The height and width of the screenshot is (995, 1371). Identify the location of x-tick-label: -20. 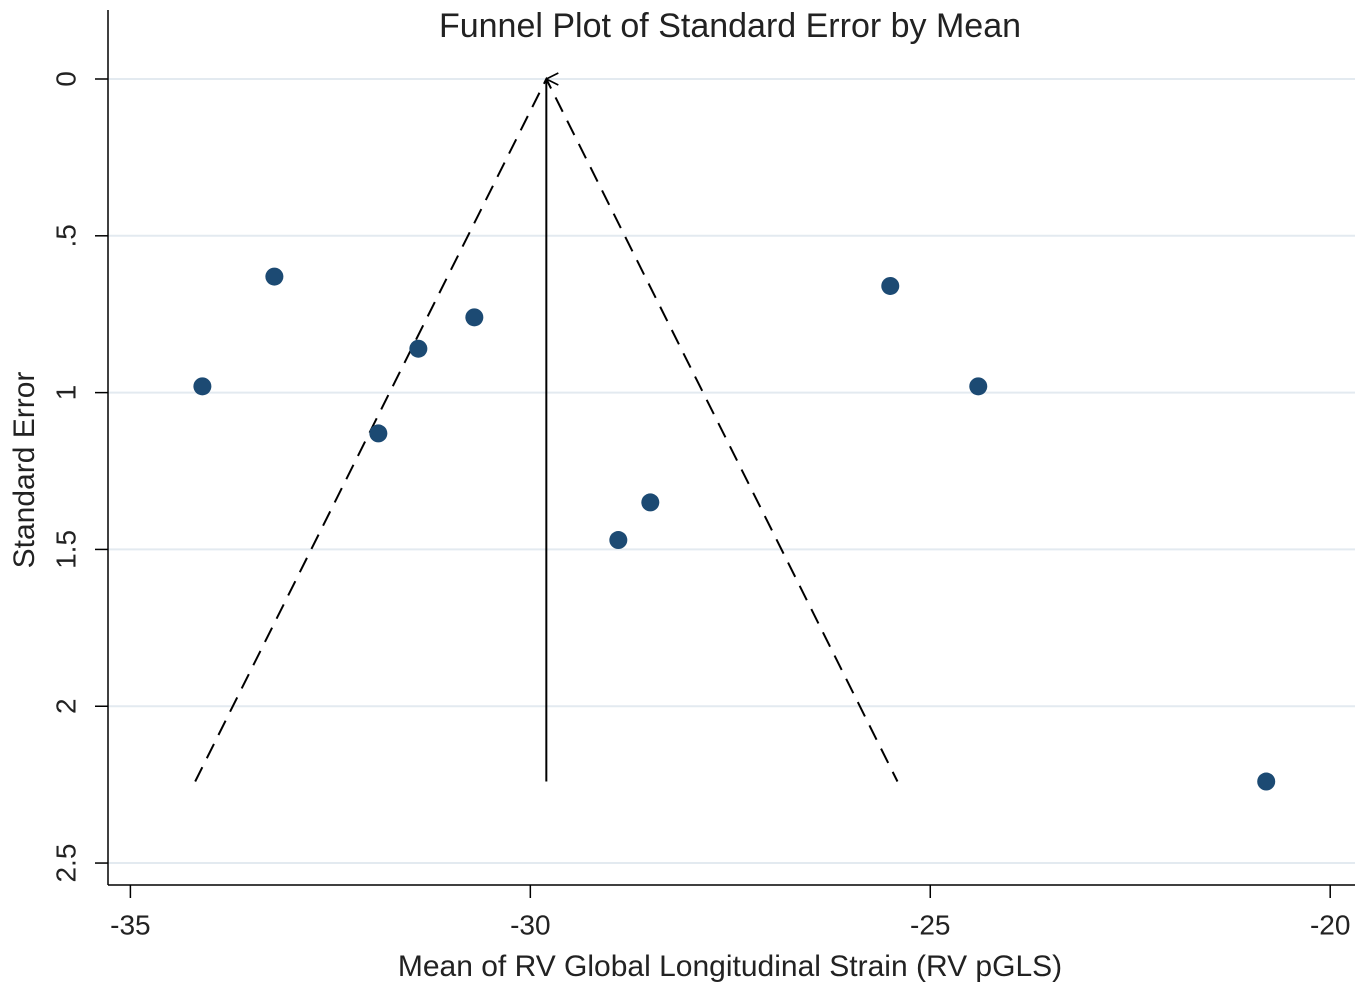
(1330, 924).